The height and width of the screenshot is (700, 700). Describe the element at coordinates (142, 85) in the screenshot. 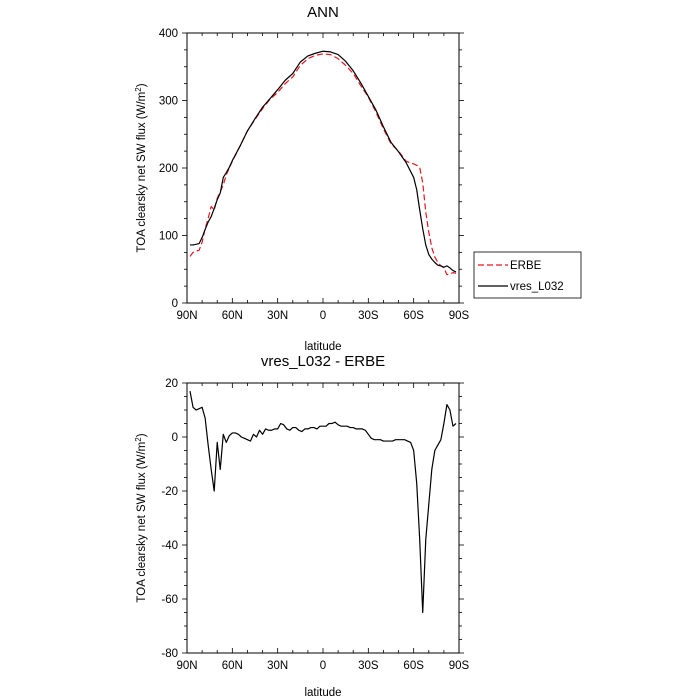

I see `top-y-axis-label-end: )` at that location.